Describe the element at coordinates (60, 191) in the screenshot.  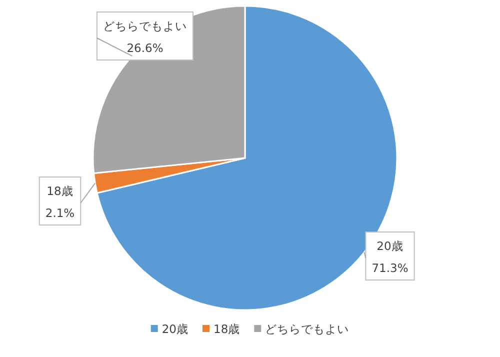
I see `slice-label: 18歳` at that location.